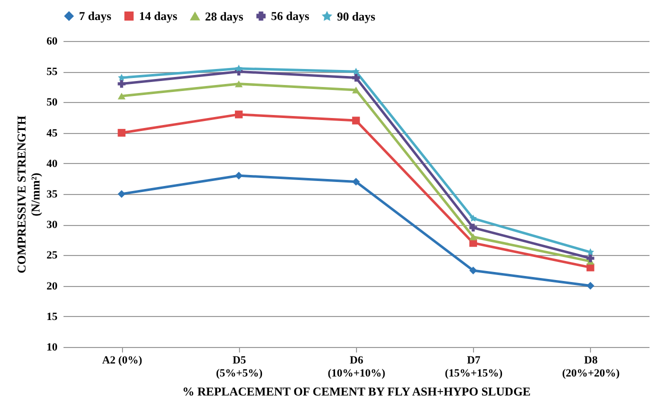 Image resolution: width=669 pixels, height=407 pixels. What do you see at coordinates (356, 16) in the screenshot?
I see `legend-label: 90 days` at bounding box center [356, 16].